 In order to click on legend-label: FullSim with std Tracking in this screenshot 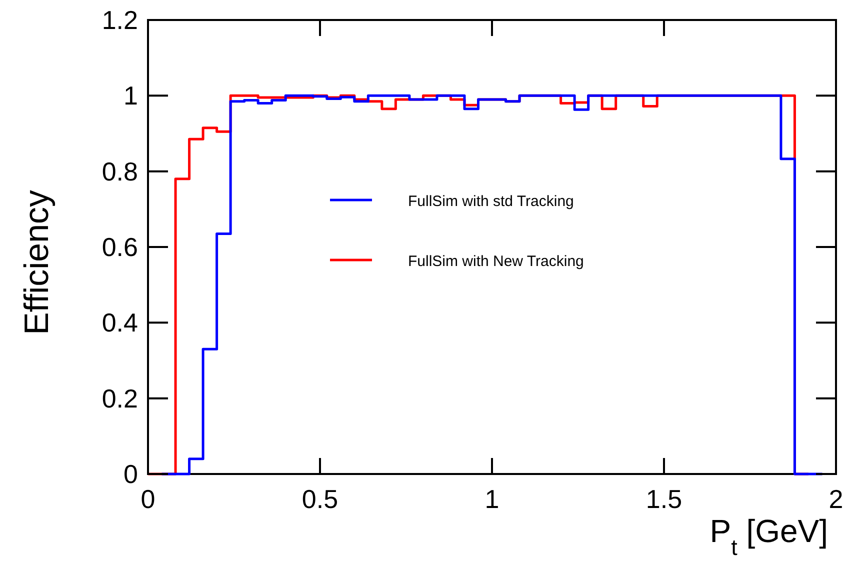, I will do `click(491, 201)`.